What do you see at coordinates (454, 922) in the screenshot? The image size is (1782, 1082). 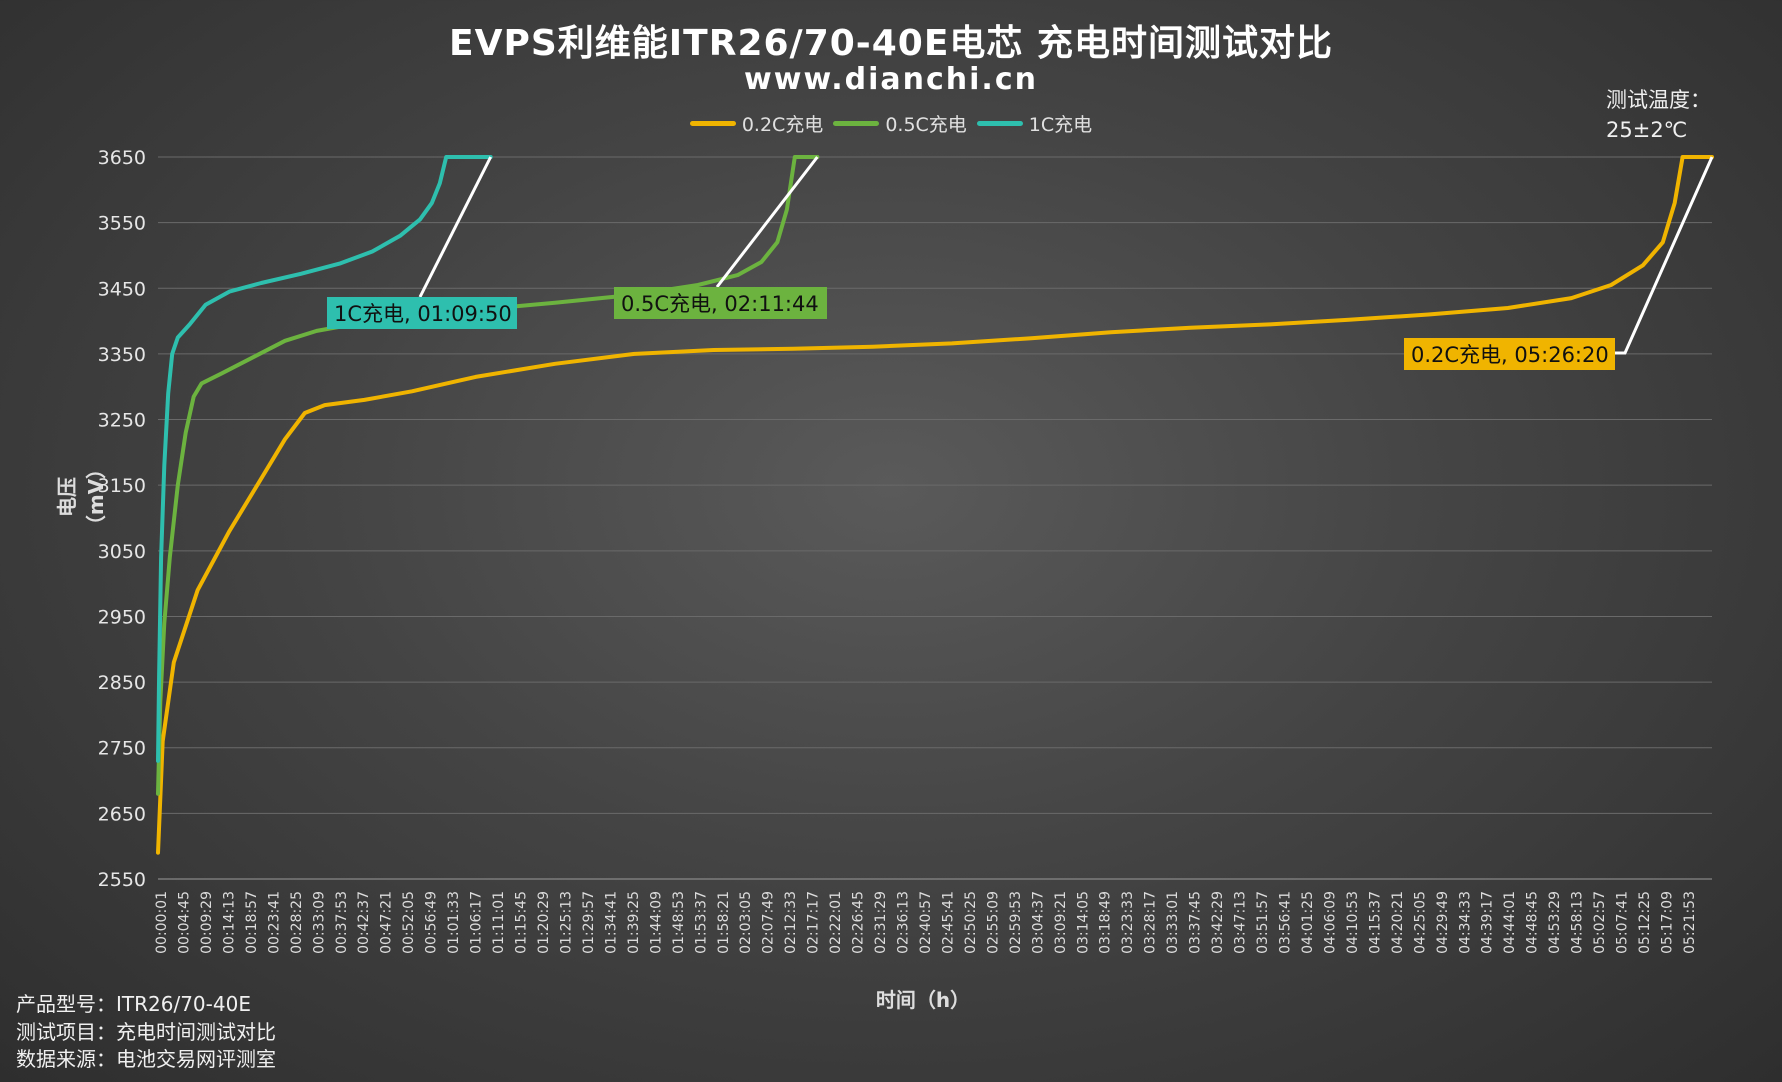 I see `x-tick-label: 01:01:33` at bounding box center [454, 922].